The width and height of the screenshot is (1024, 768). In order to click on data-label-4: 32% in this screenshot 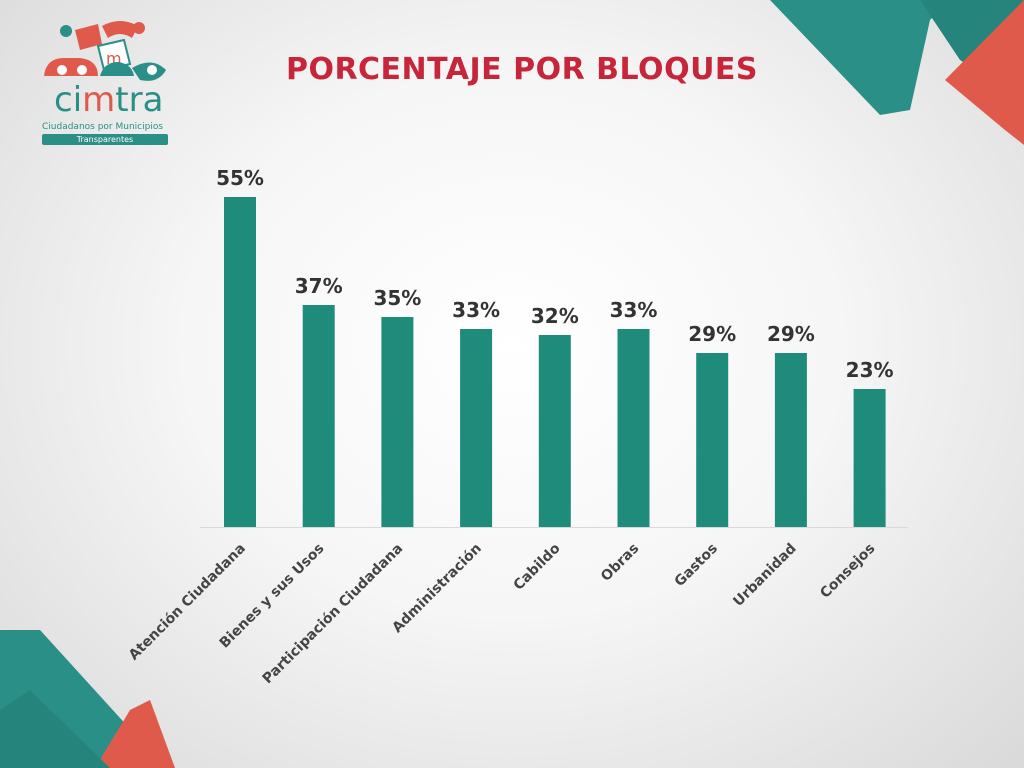, I will do `click(555, 316)`.